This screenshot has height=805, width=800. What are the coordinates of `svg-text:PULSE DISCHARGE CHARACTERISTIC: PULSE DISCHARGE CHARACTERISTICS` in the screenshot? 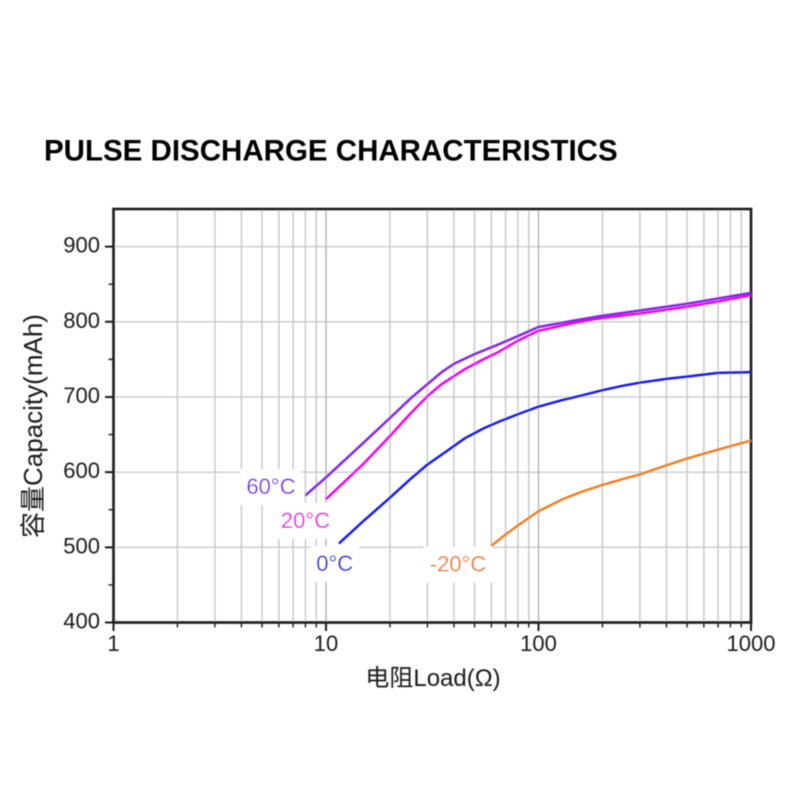 It's located at (331, 151).